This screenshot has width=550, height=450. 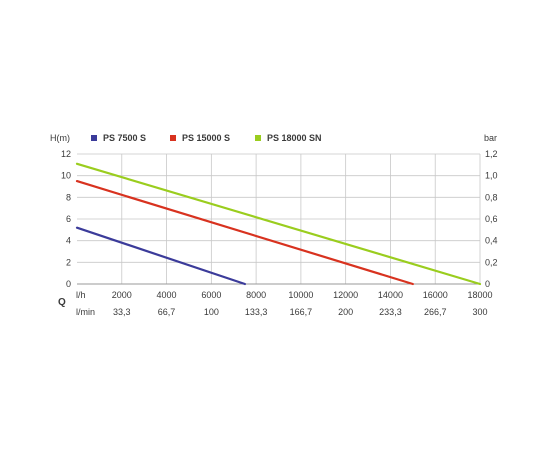 I want to click on x-tick-label: 2000, so click(x=122, y=295).